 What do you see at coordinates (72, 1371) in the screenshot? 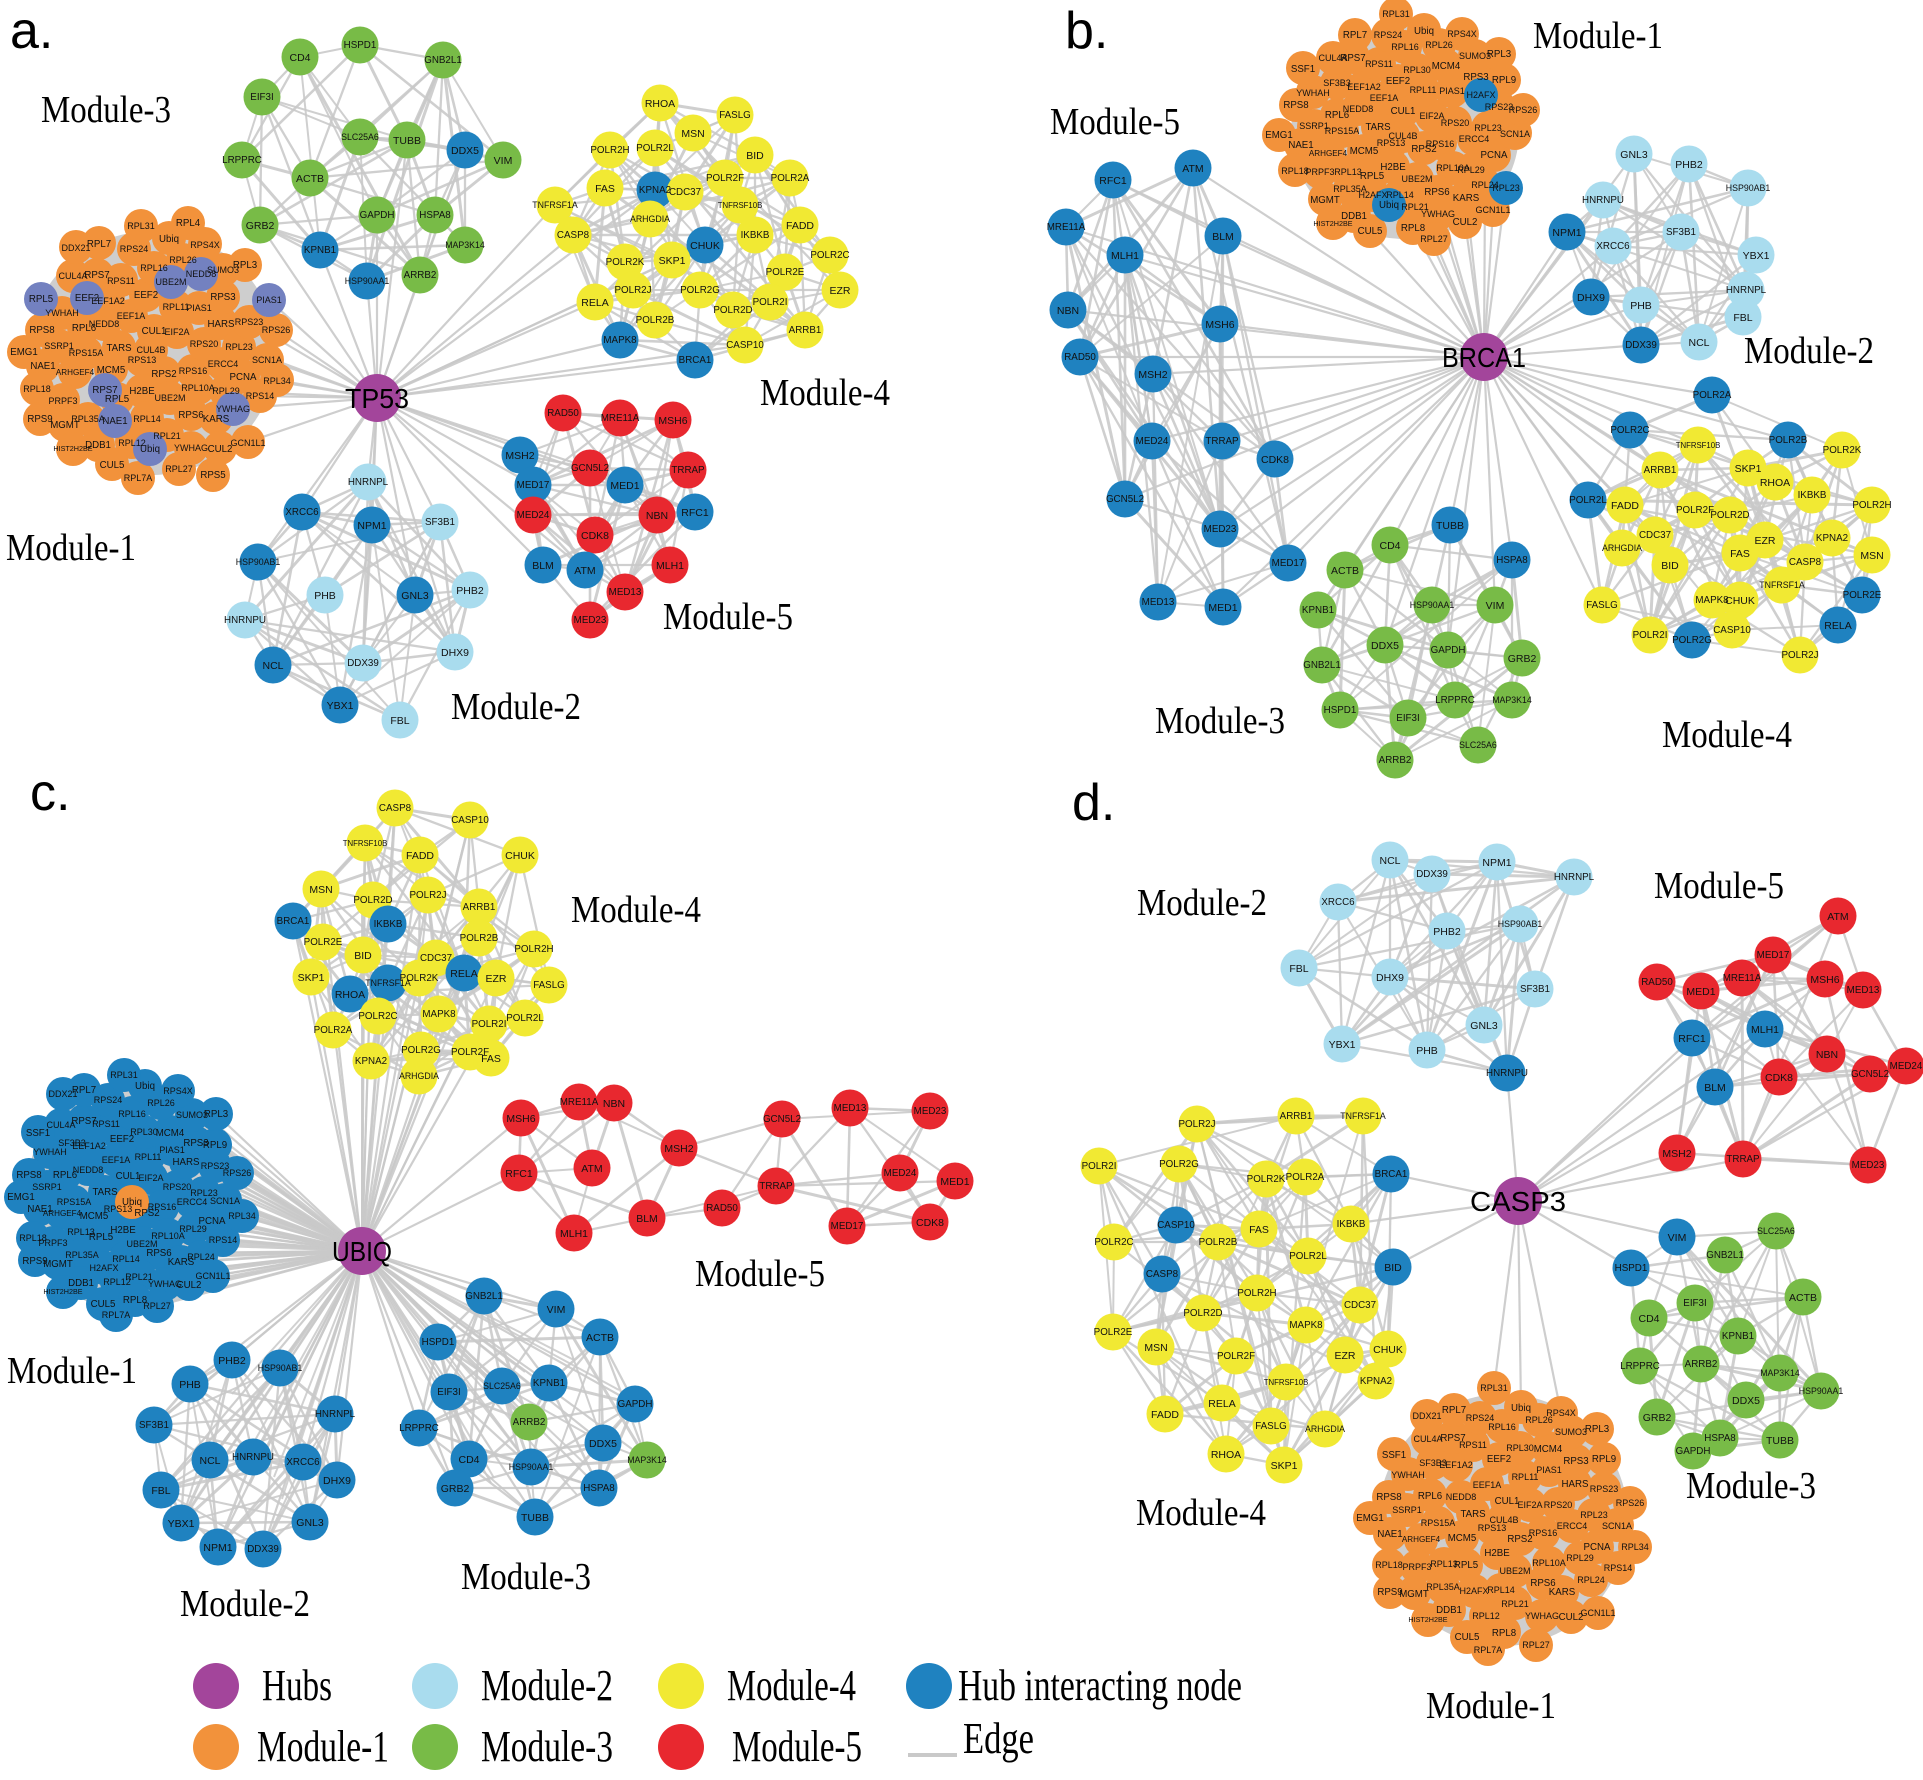
I see `svg-text: Module-1` at bounding box center [72, 1371].